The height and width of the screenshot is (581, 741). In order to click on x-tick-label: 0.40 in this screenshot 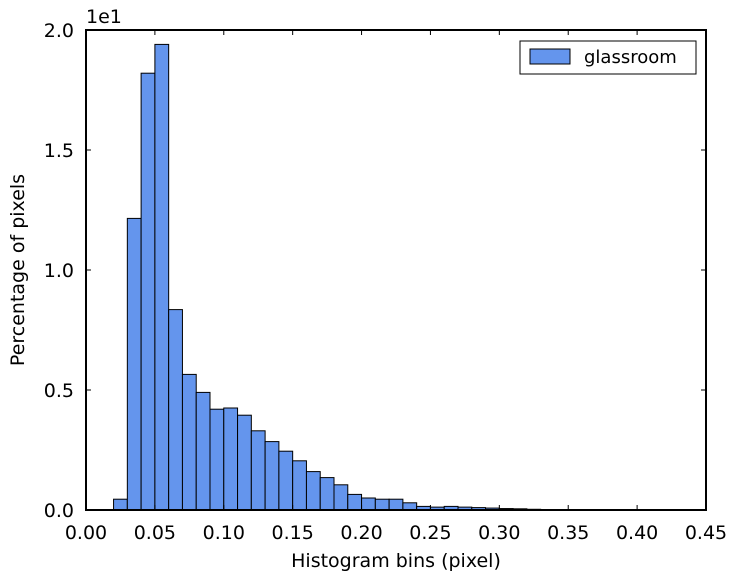, I will do `click(637, 533)`.